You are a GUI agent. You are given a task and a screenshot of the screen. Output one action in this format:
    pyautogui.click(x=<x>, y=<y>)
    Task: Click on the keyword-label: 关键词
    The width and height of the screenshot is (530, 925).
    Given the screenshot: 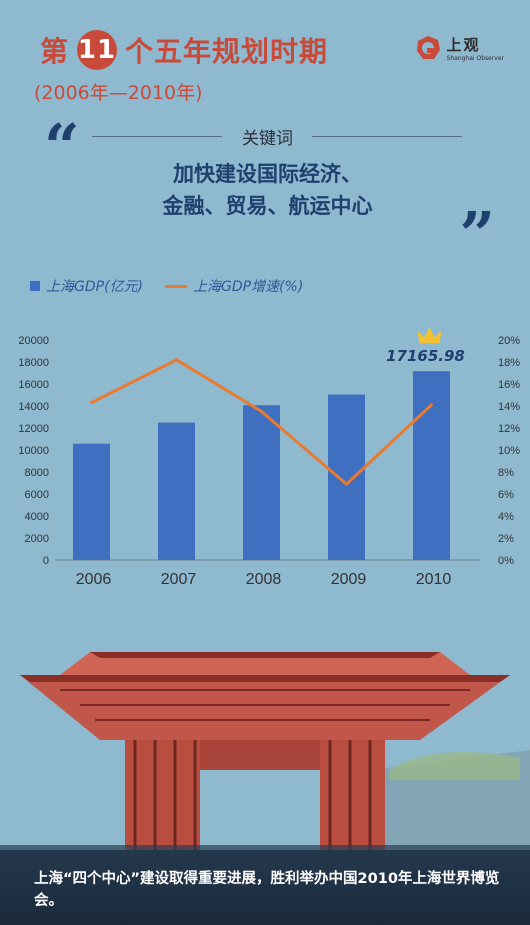 What is the action you would take?
    pyautogui.click(x=267, y=139)
    